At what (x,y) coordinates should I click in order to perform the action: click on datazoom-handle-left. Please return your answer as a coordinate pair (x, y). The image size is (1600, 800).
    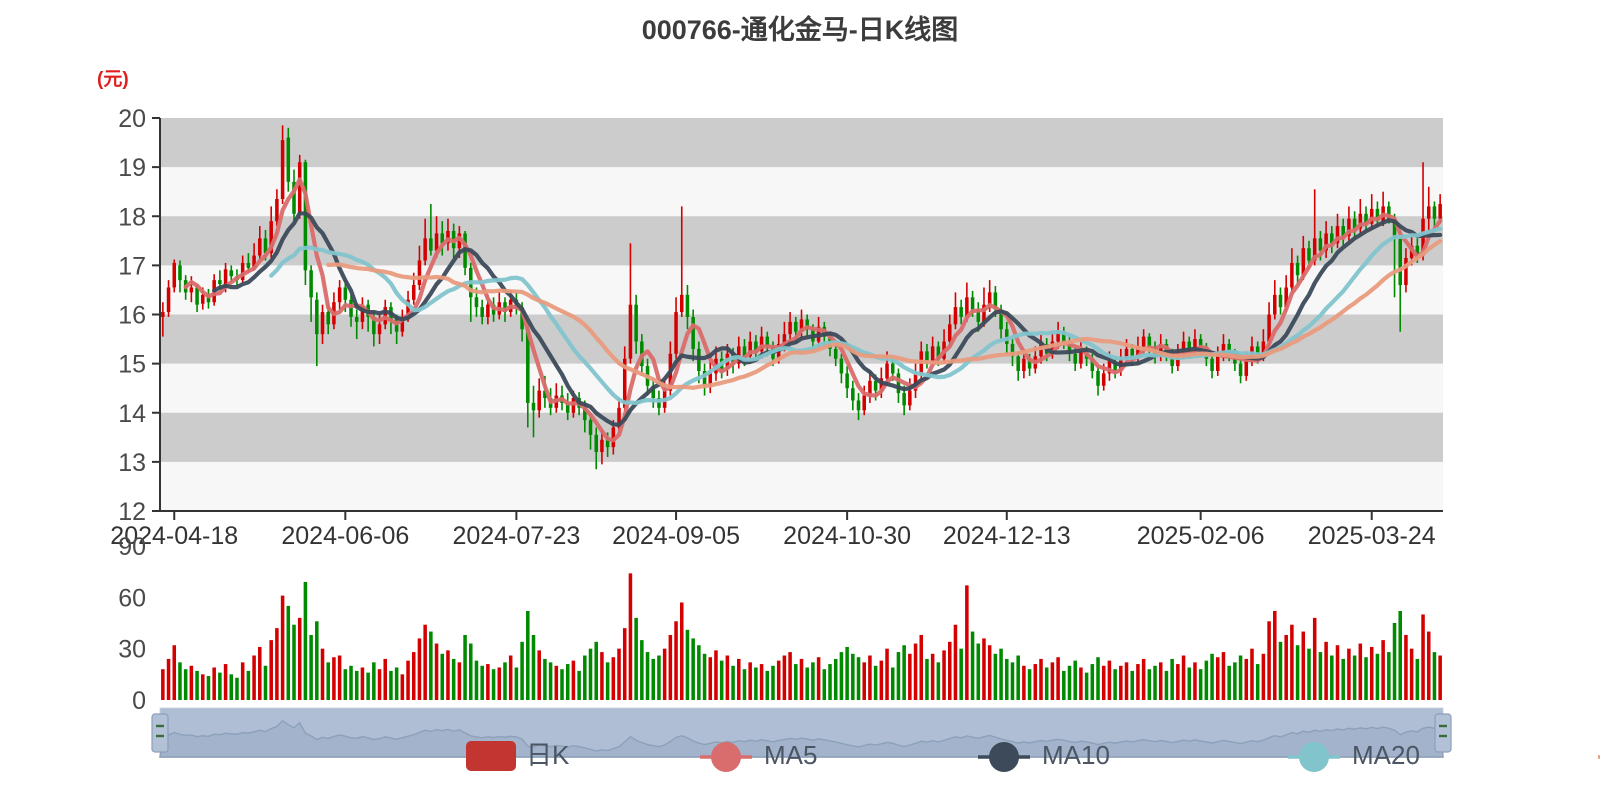
    Looking at the image, I should click on (160, 733).